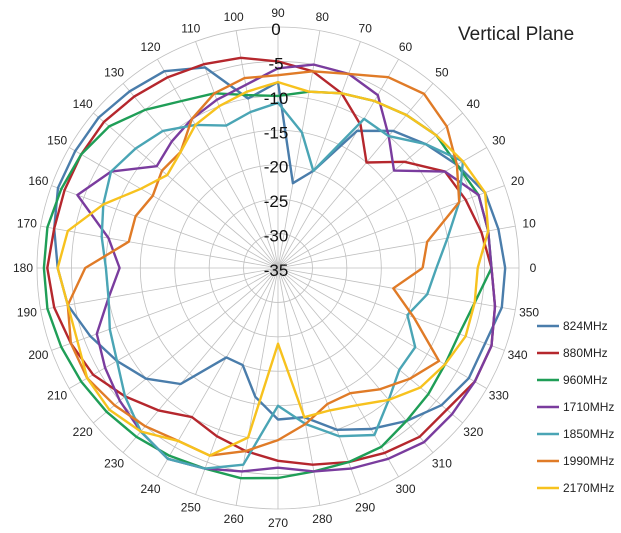 The width and height of the screenshot is (621, 533). Describe the element at coordinates (278, 523) in the screenshot. I see `angle-tick-label: 270` at that location.